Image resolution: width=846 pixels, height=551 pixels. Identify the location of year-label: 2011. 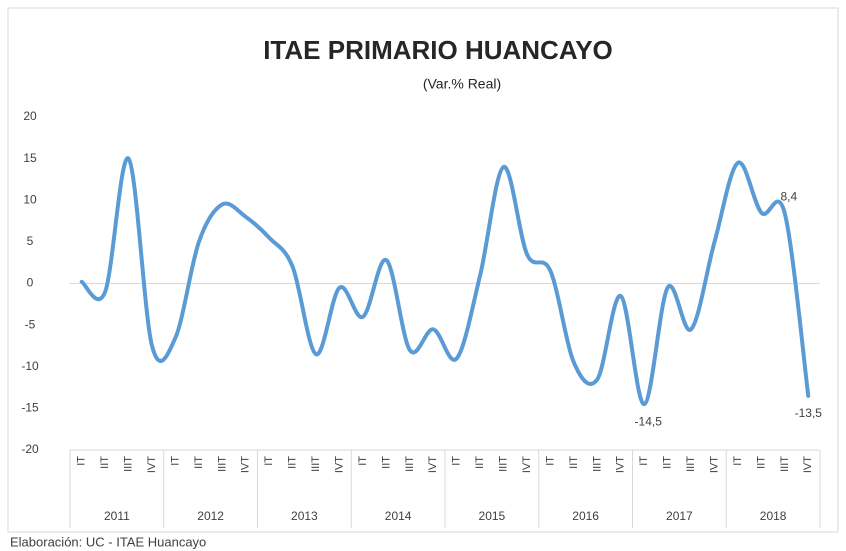
(117, 516).